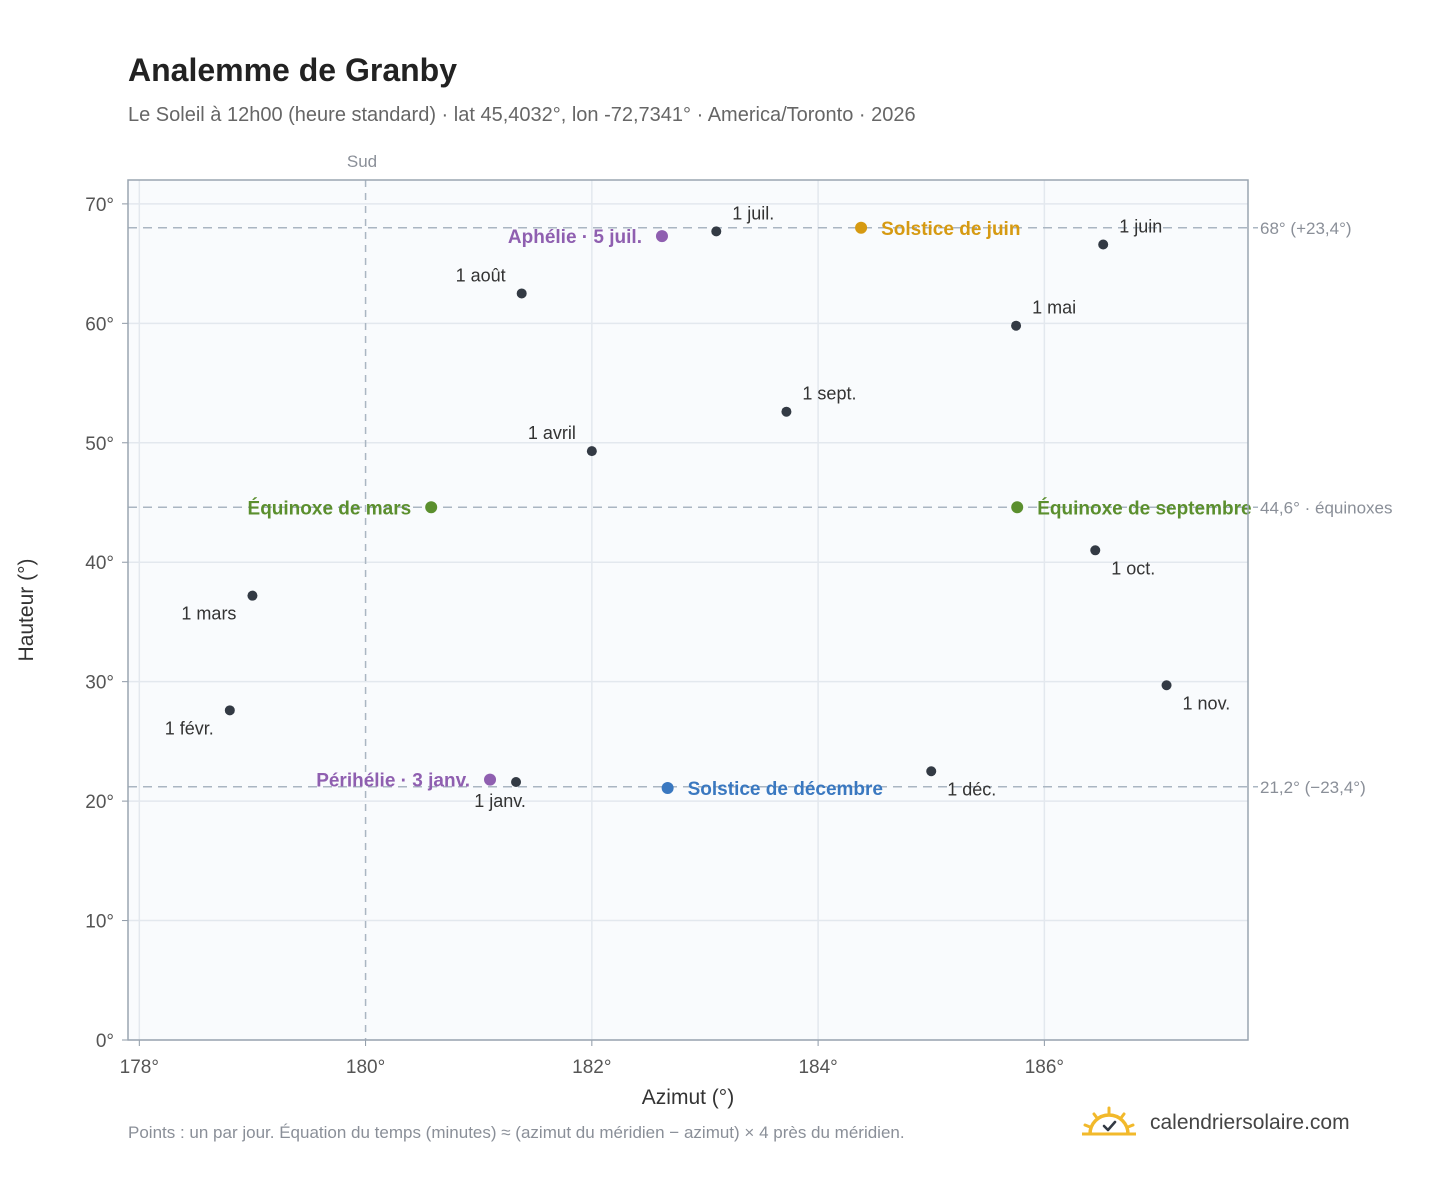 Image resolution: width=1448 pixels, height=1188 pixels. I want to click on month-label: 1 déc., so click(971, 789).